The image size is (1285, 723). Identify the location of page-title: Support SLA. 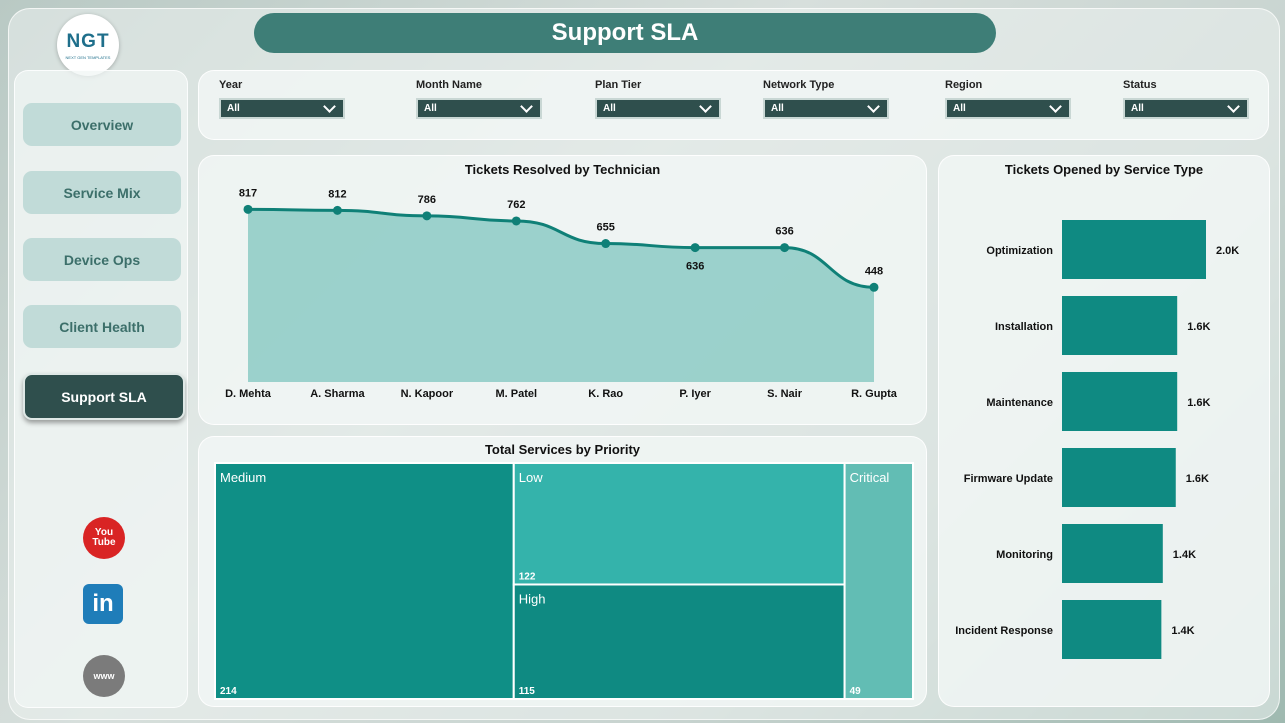
(625, 33).